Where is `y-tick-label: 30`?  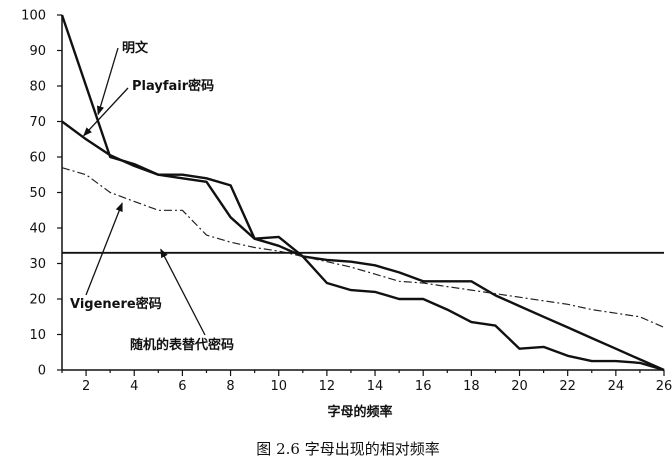
y-tick-label: 30 is located at coordinates (37, 264).